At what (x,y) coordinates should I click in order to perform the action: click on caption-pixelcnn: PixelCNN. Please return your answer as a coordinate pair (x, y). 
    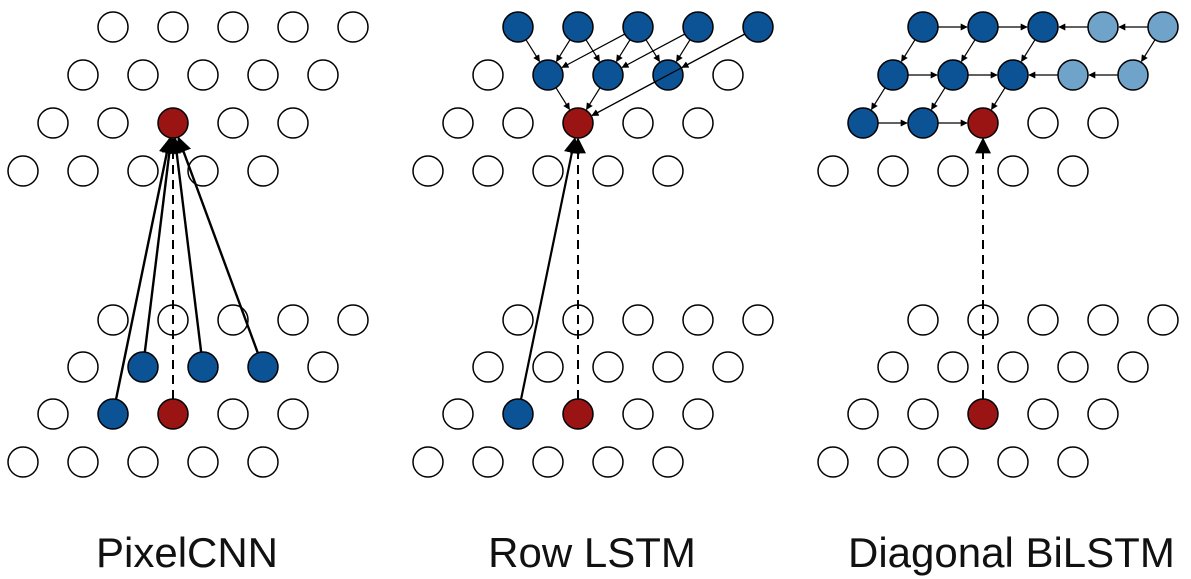
    Looking at the image, I should click on (187, 552).